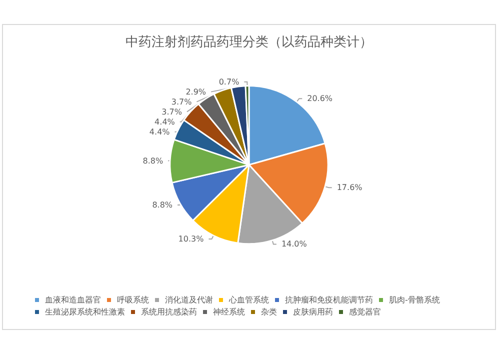 Image resolution: width=500 pixels, height=362 pixels. What do you see at coordinates (329, 300) in the screenshot?
I see `legend-label: 抗肿瘤和免疫机能调节药` at bounding box center [329, 300].